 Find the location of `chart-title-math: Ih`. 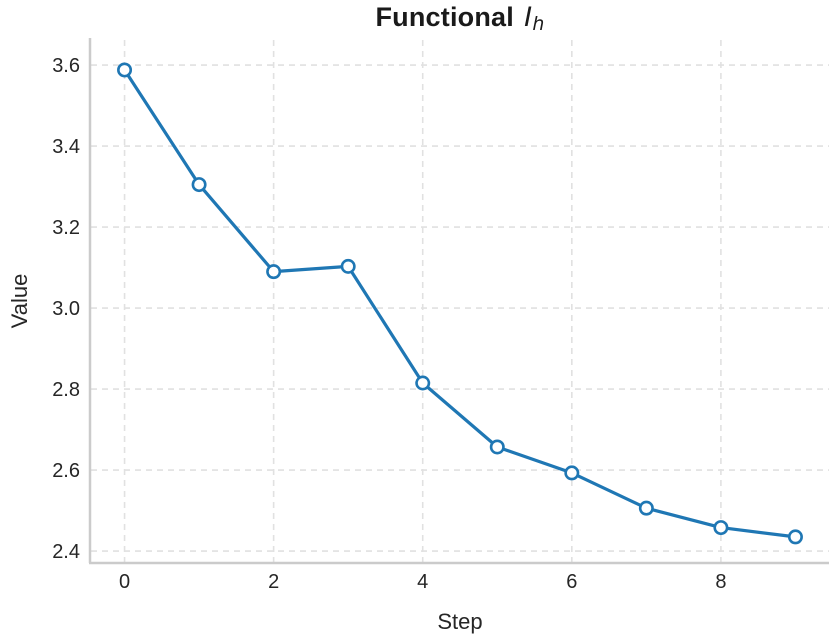

chart-title-math: Ih is located at coordinates (534, 19).